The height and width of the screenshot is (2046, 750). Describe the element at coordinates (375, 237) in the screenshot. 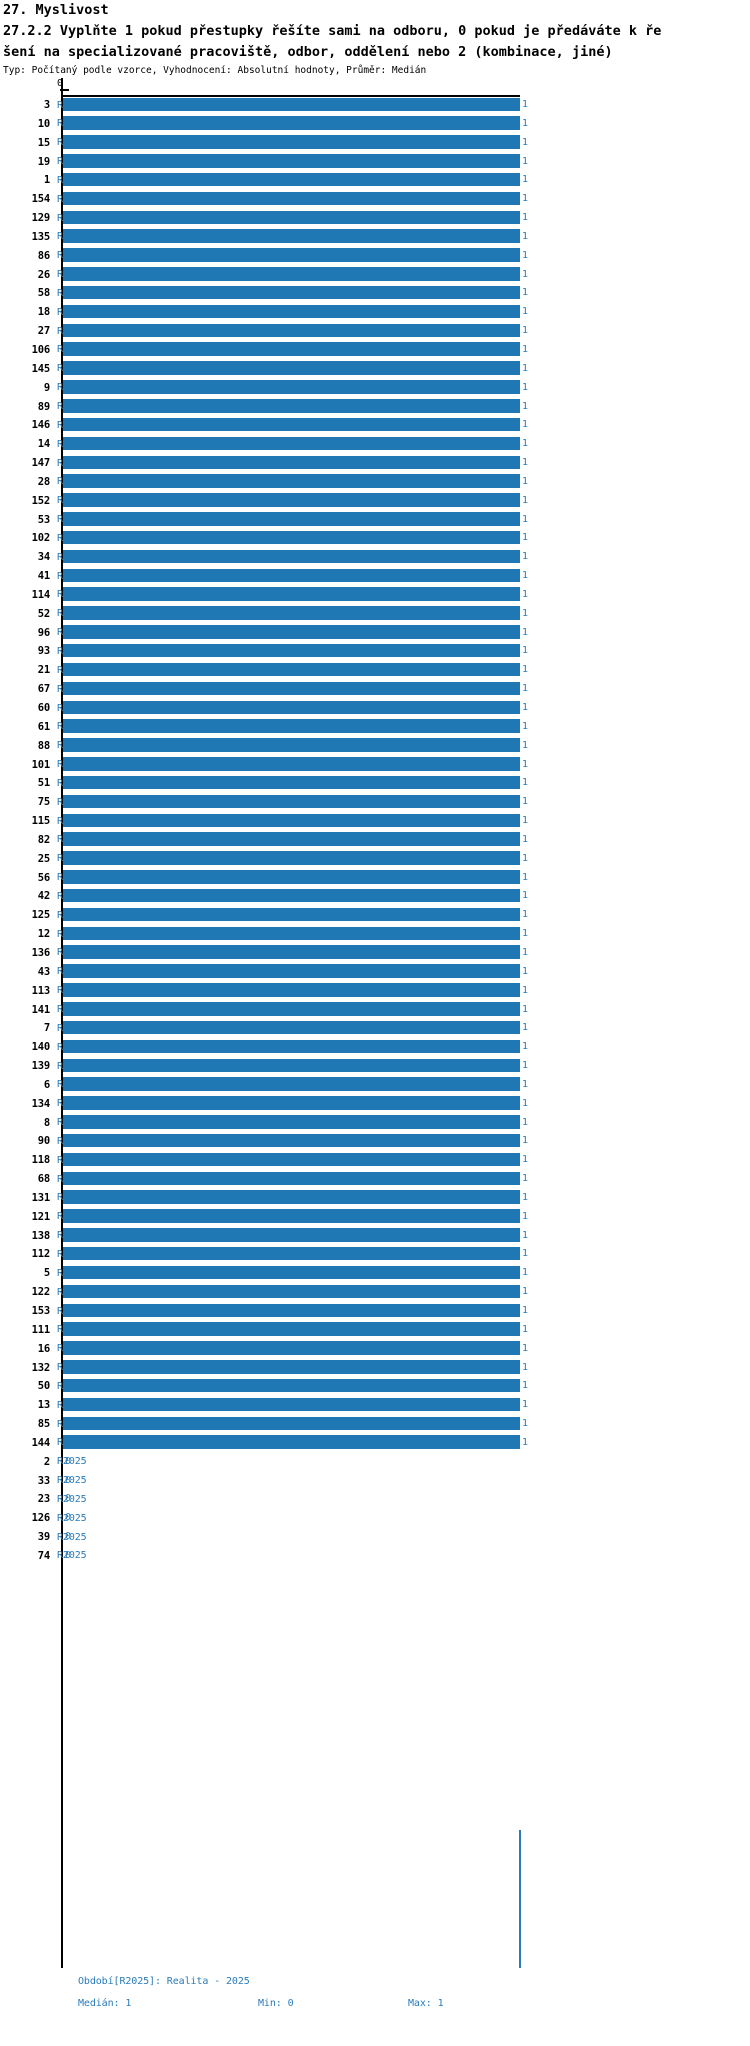

I see `table-row: 135R20251` at that location.